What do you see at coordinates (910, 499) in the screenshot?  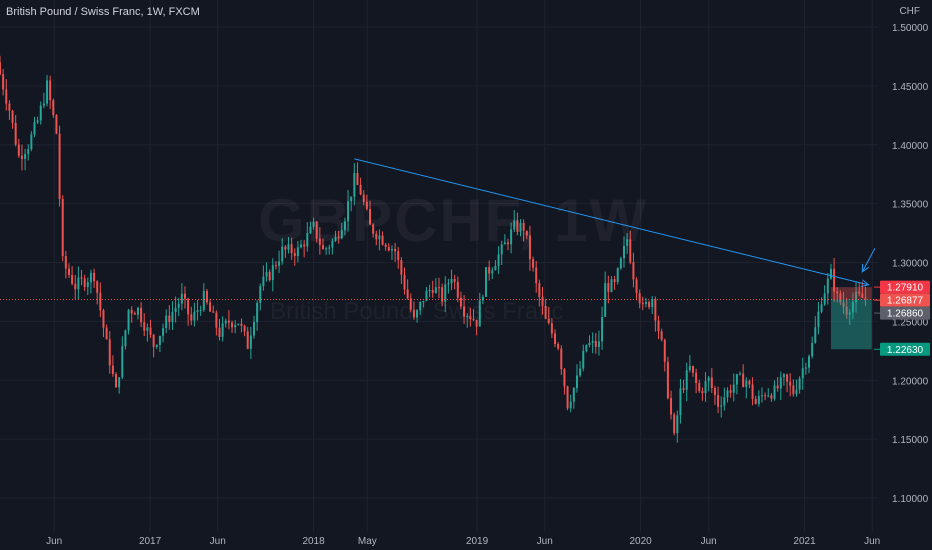 I see `y-tick-label: 1.10000` at bounding box center [910, 499].